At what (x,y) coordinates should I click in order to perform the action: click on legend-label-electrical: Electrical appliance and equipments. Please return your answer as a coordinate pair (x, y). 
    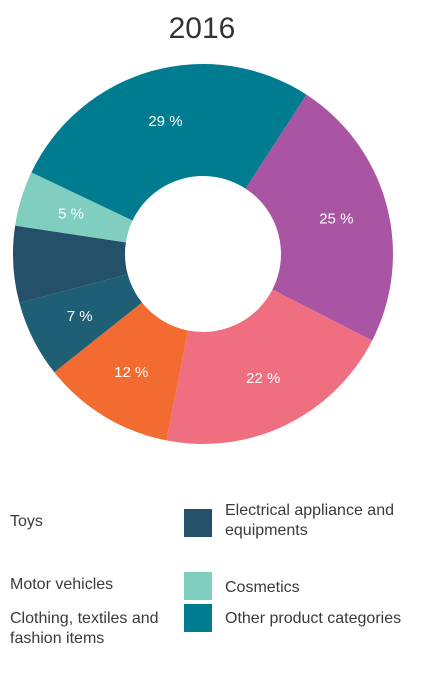
    Looking at the image, I should click on (309, 520).